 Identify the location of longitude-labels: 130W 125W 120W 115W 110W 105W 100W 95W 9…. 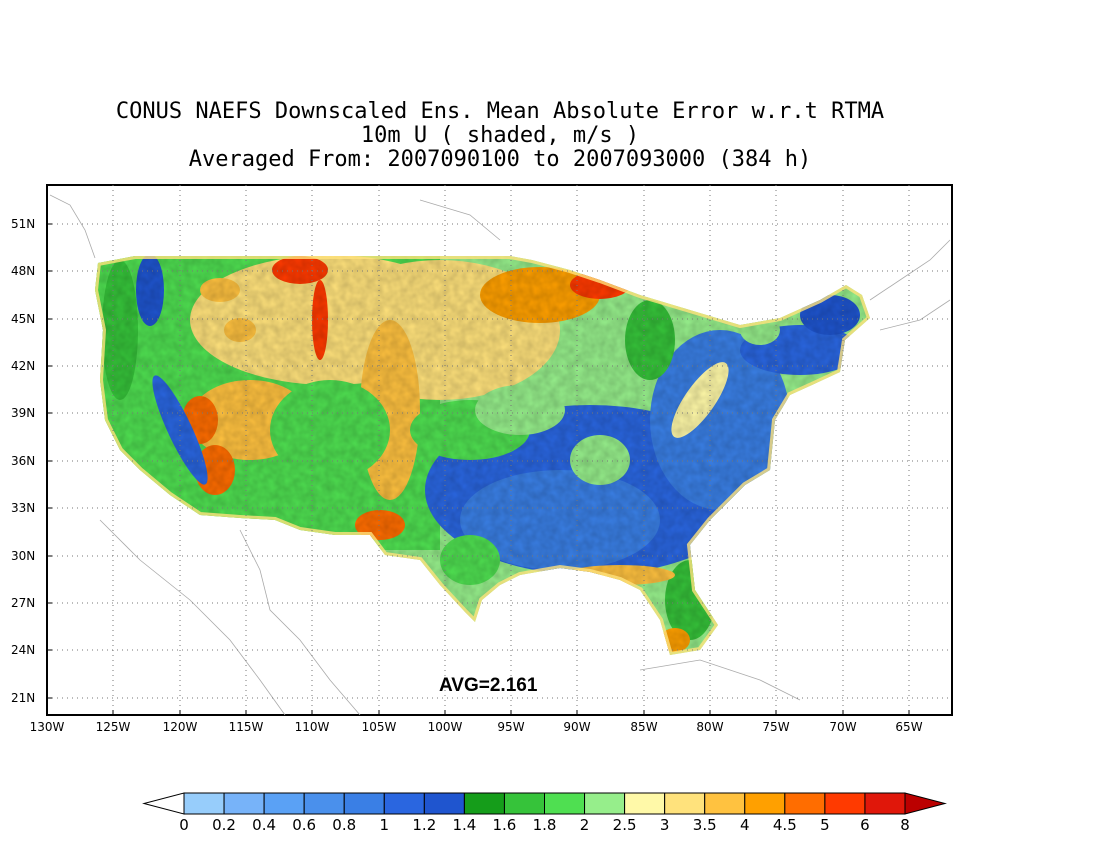
(476, 727).